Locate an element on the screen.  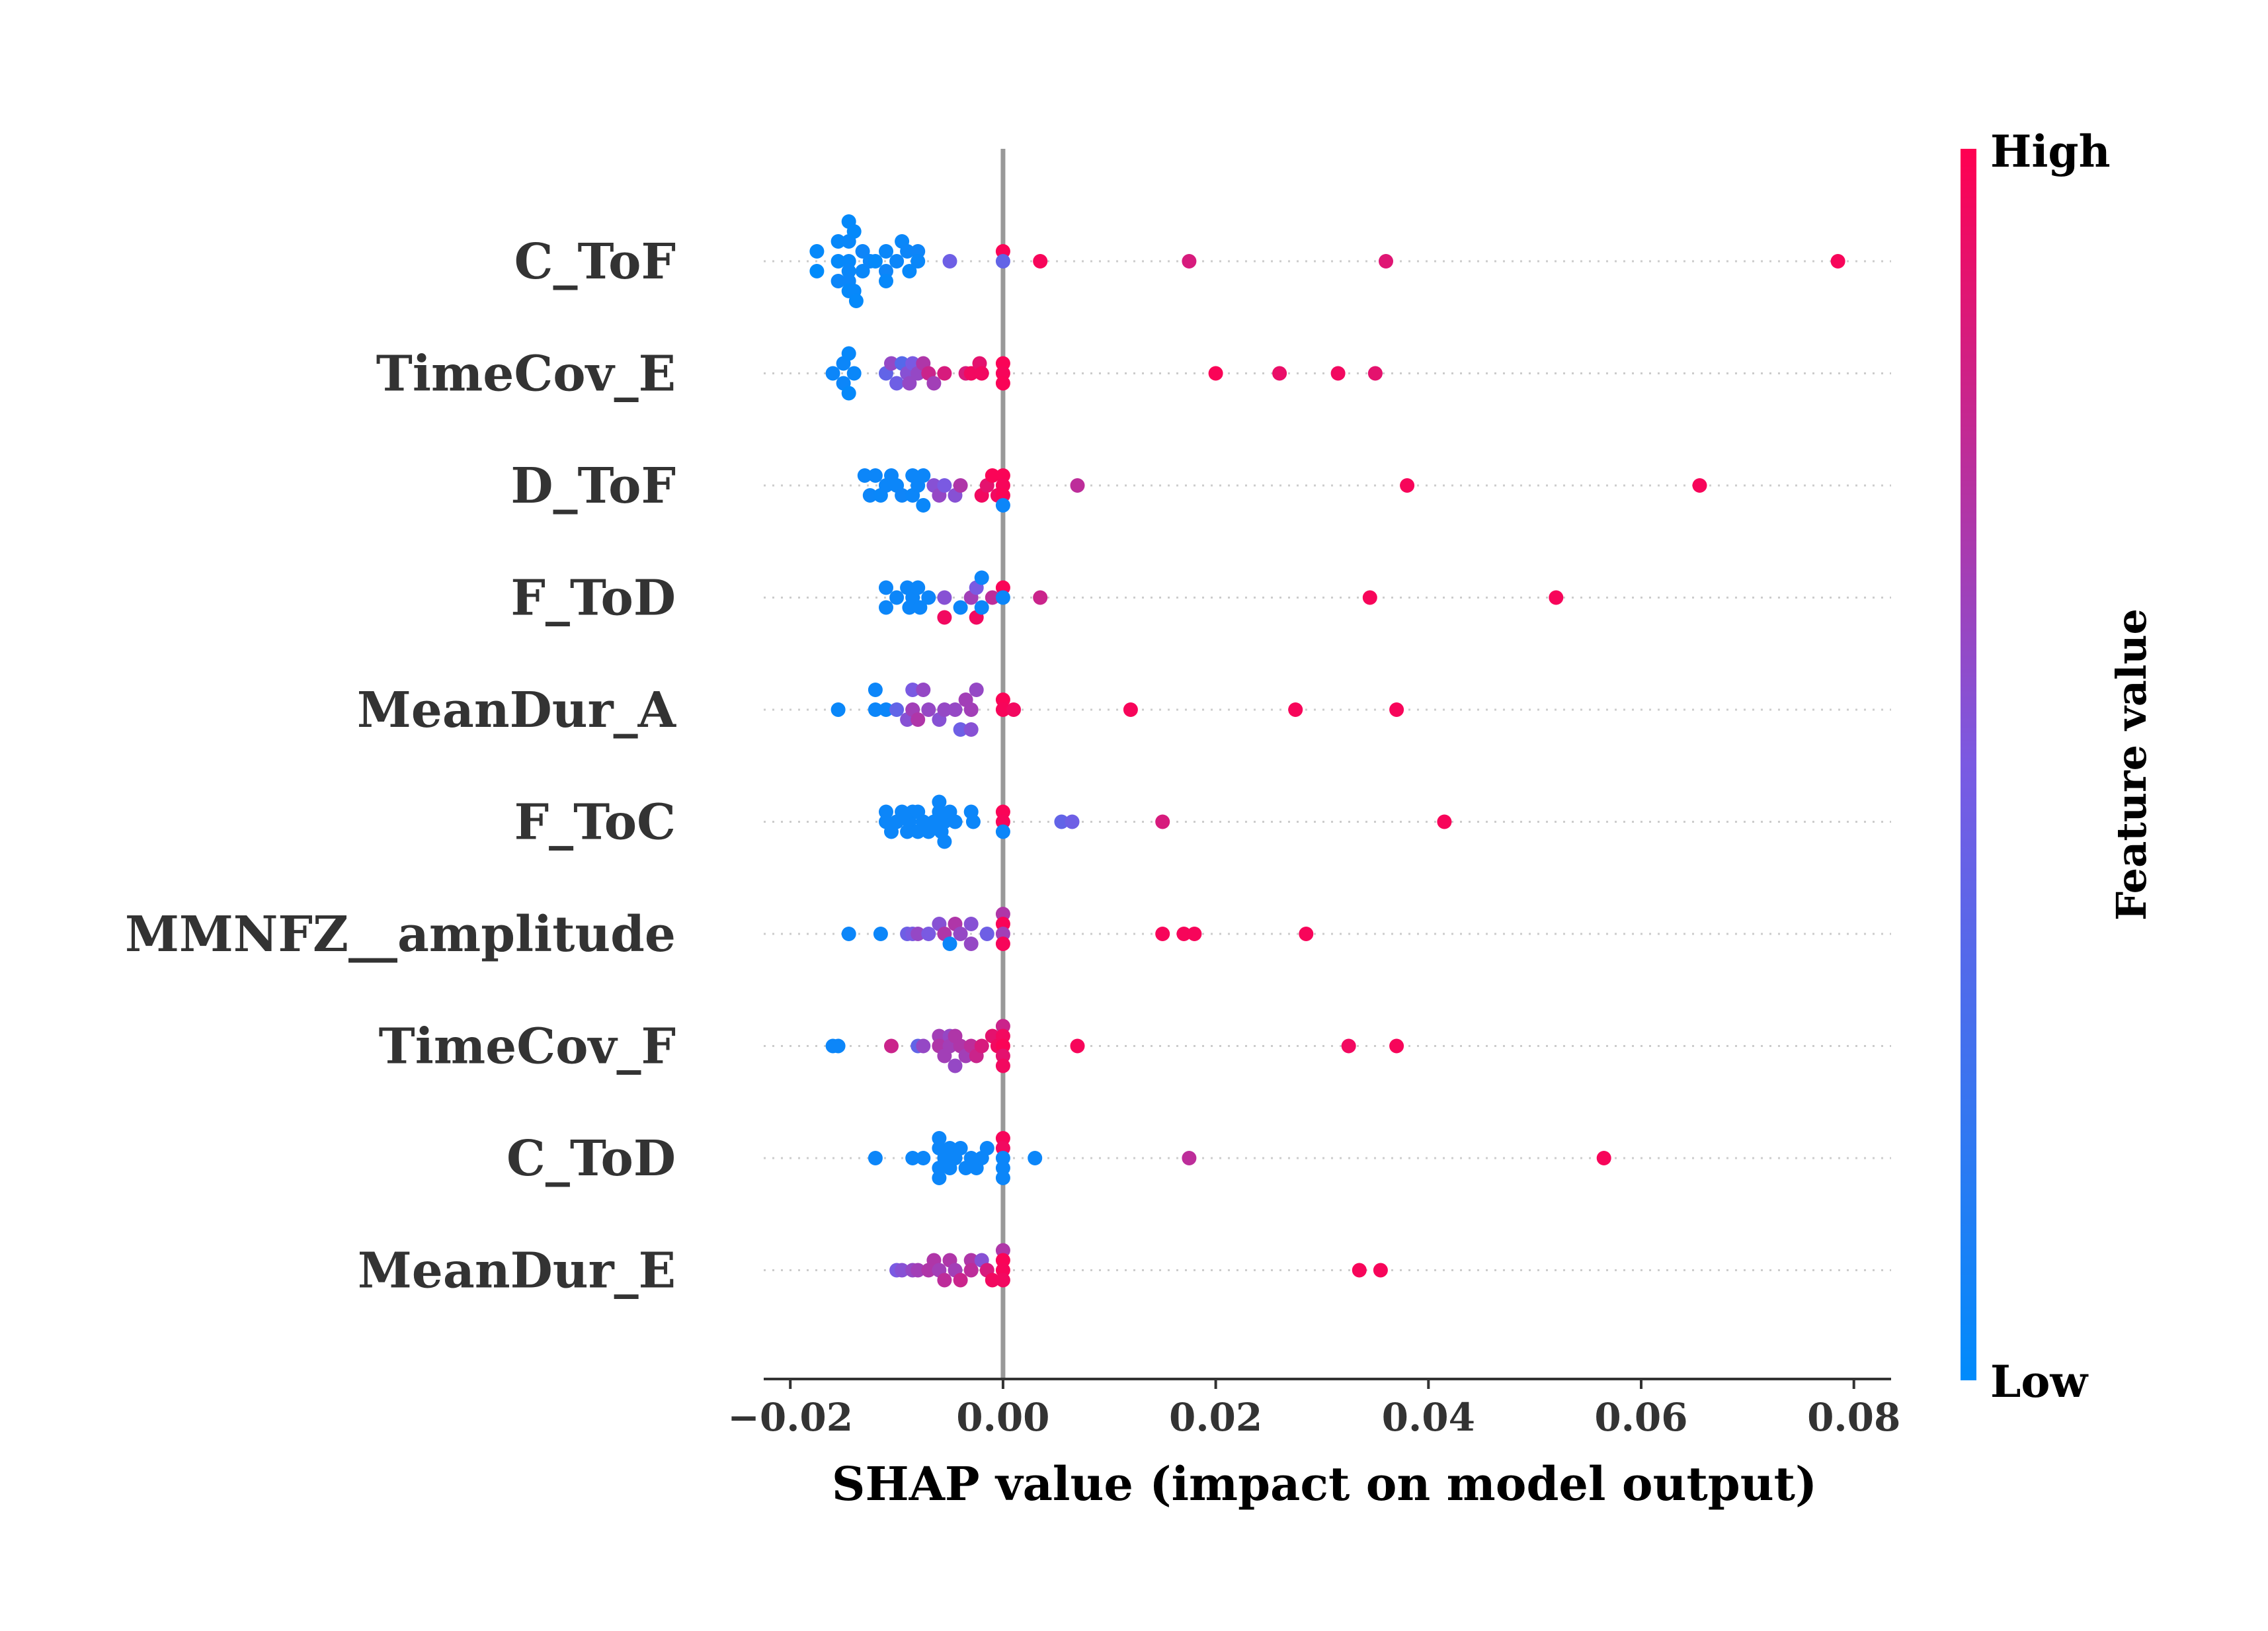
x-tick-label: 0.02 is located at coordinates (1216, 1417).